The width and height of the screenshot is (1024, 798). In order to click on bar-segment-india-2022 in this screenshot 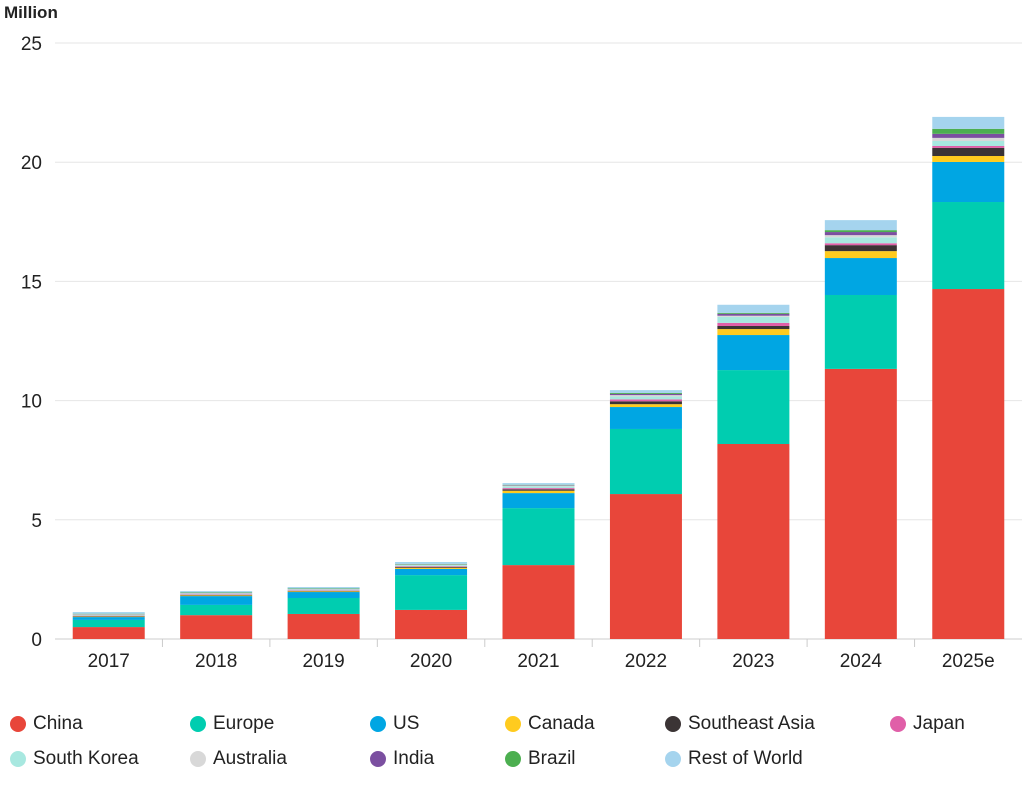, I will do `click(645, 394)`.